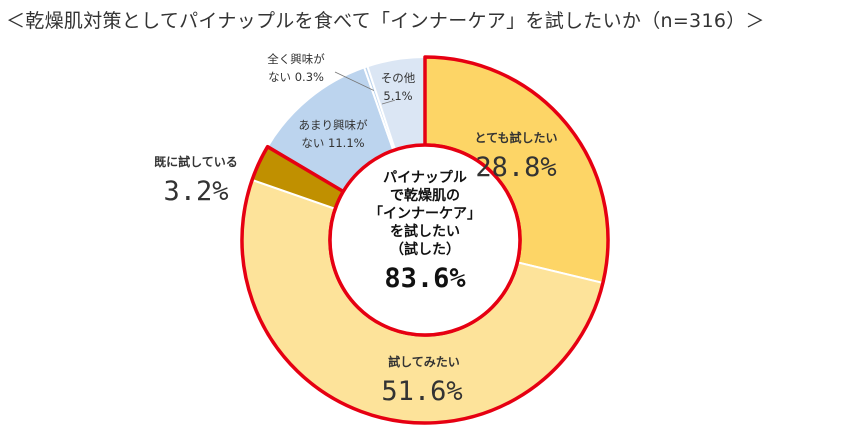 Image resolution: width=849 pixels, height=434 pixels. What do you see at coordinates (333, 125) in the screenshot?
I see `label-not-much-line1: あまり興味が` at bounding box center [333, 125].